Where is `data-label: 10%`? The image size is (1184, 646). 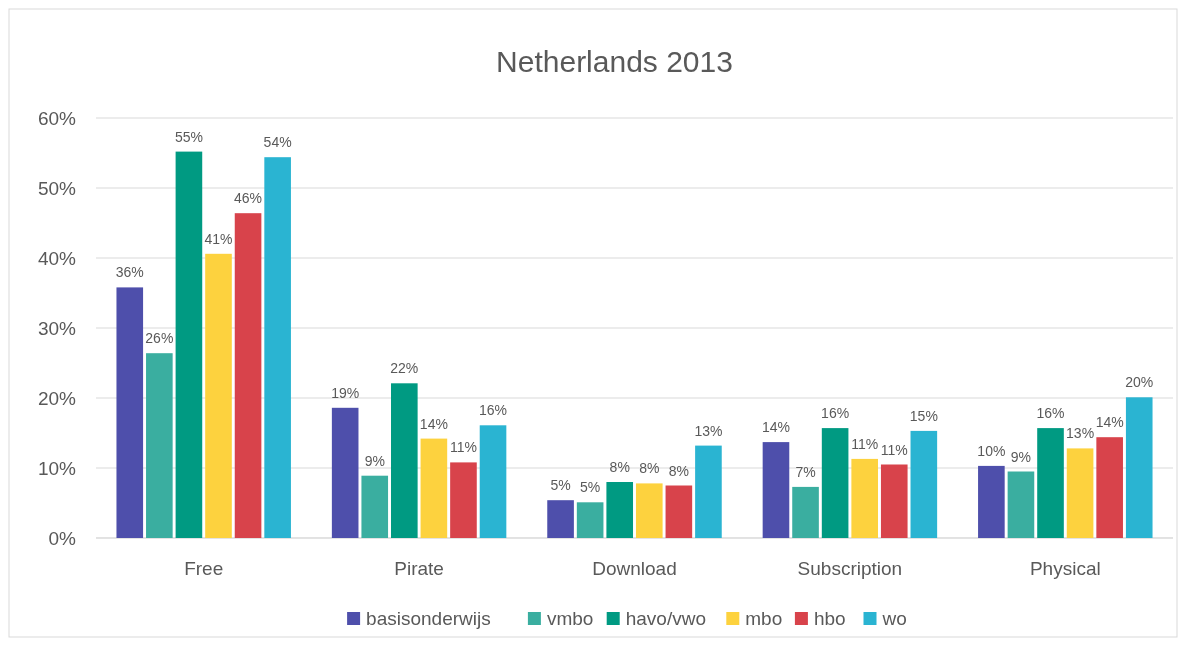 data-label: 10% is located at coordinates (991, 450).